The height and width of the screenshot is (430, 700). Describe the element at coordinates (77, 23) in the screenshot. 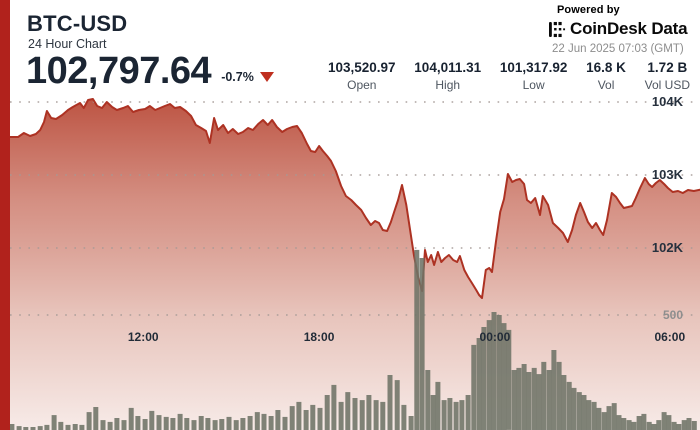

I see `symbol-title: BTC-USD` at that location.